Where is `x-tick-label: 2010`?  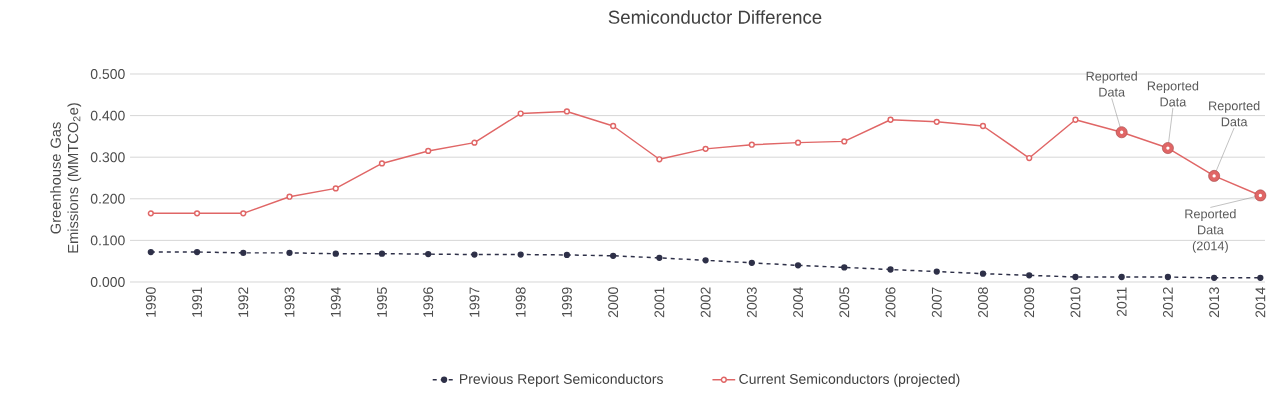 x-tick-label: 2010 is located at coordinates (1075, 302).